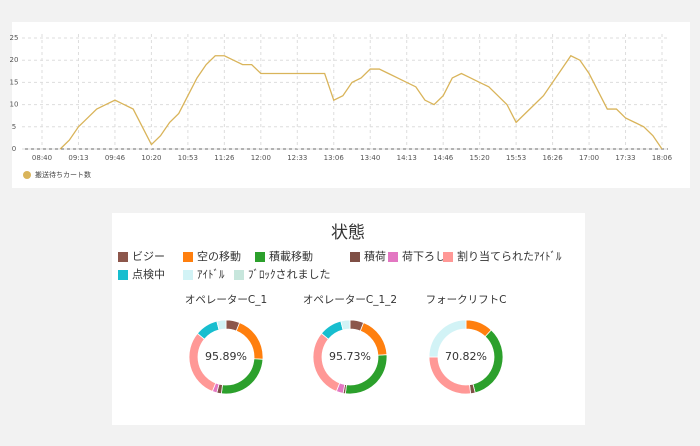  Describe the element at coordinates (589, 158) in the screenshot. I see `x-tick-label: 17:00` at that location.